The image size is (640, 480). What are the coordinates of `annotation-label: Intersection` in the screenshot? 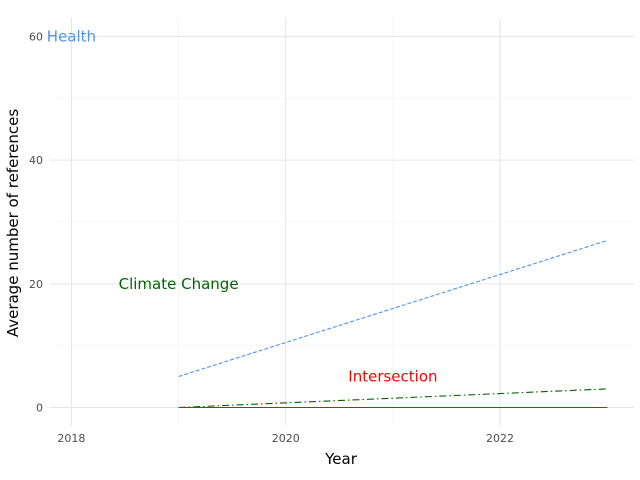 It's located at (392, 377).